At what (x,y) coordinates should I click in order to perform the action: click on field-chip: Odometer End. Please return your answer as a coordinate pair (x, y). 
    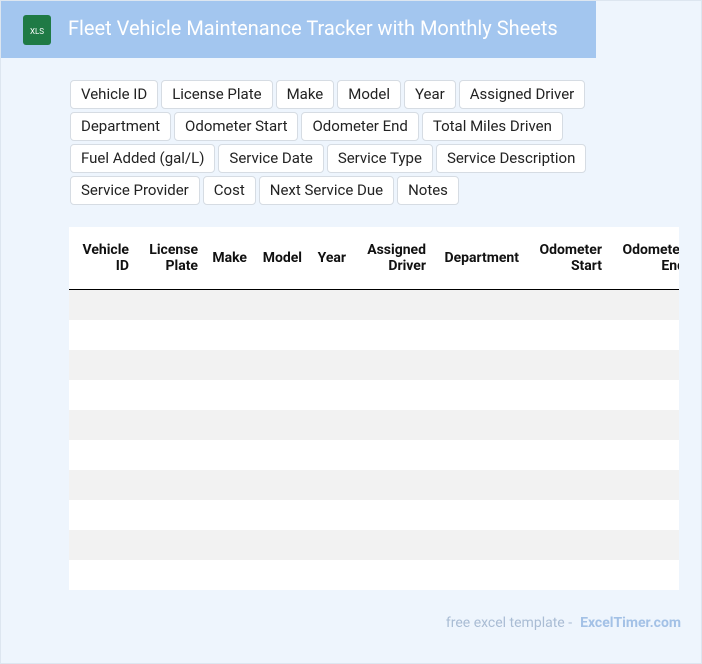
    Looking at the image, I should click on (360, 126).